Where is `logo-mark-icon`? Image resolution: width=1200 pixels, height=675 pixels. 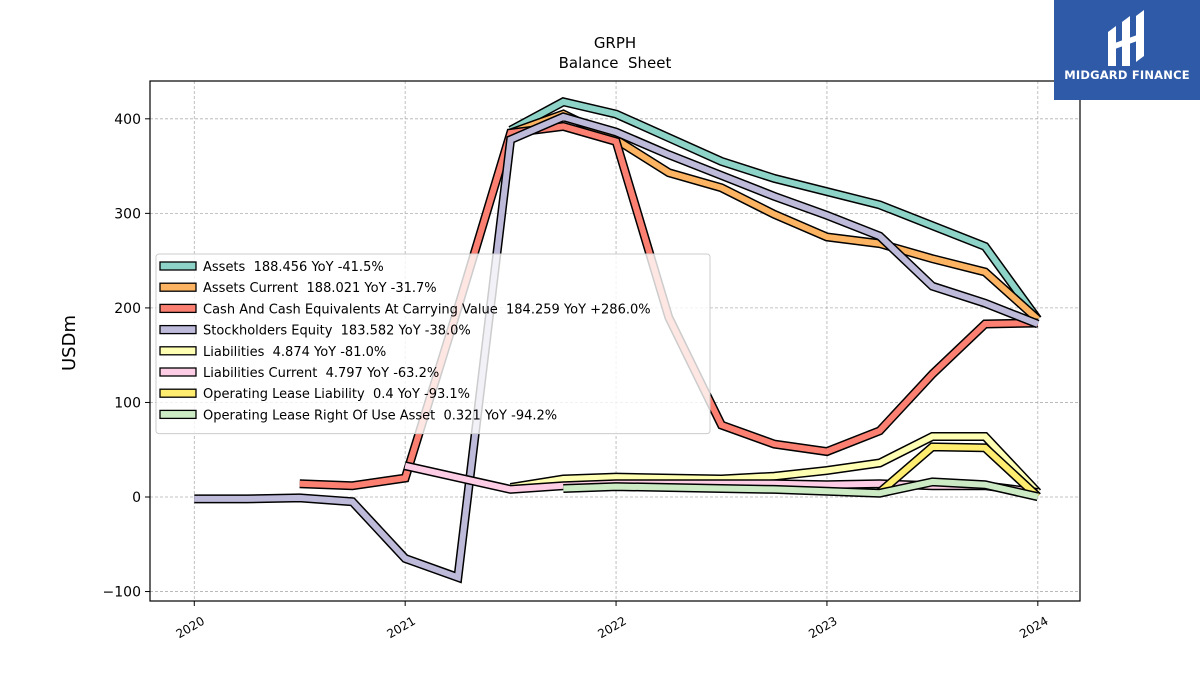
logo-mark-icon is located at coordinates (1126, 38).